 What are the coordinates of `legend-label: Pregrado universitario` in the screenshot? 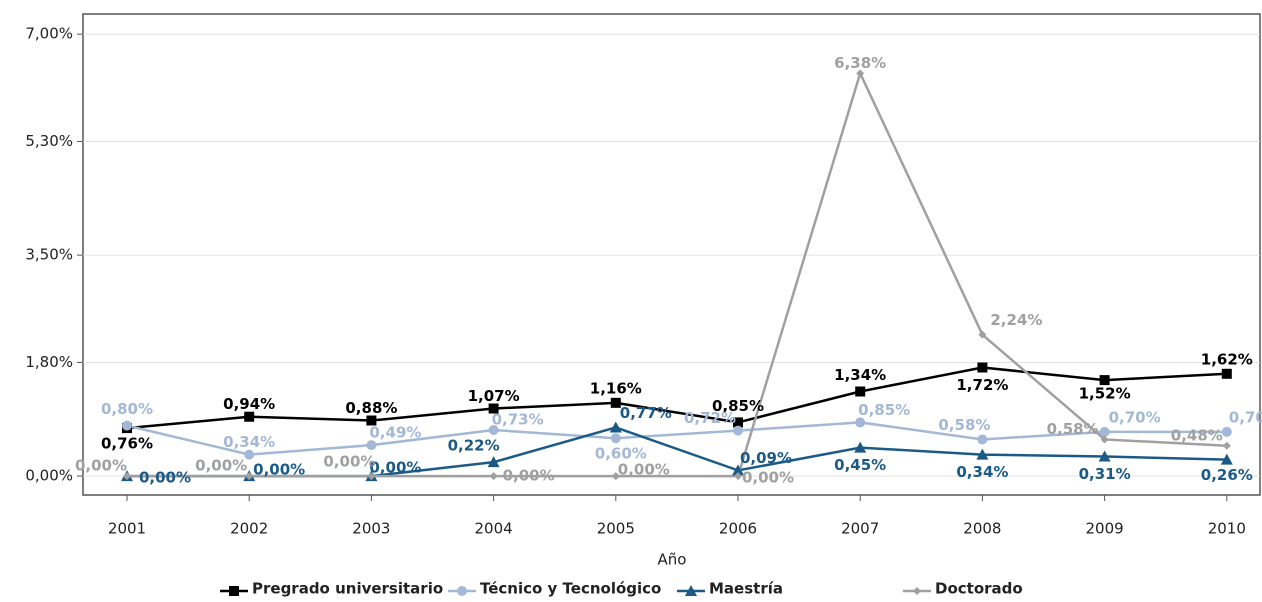 It's located at (347, 589).